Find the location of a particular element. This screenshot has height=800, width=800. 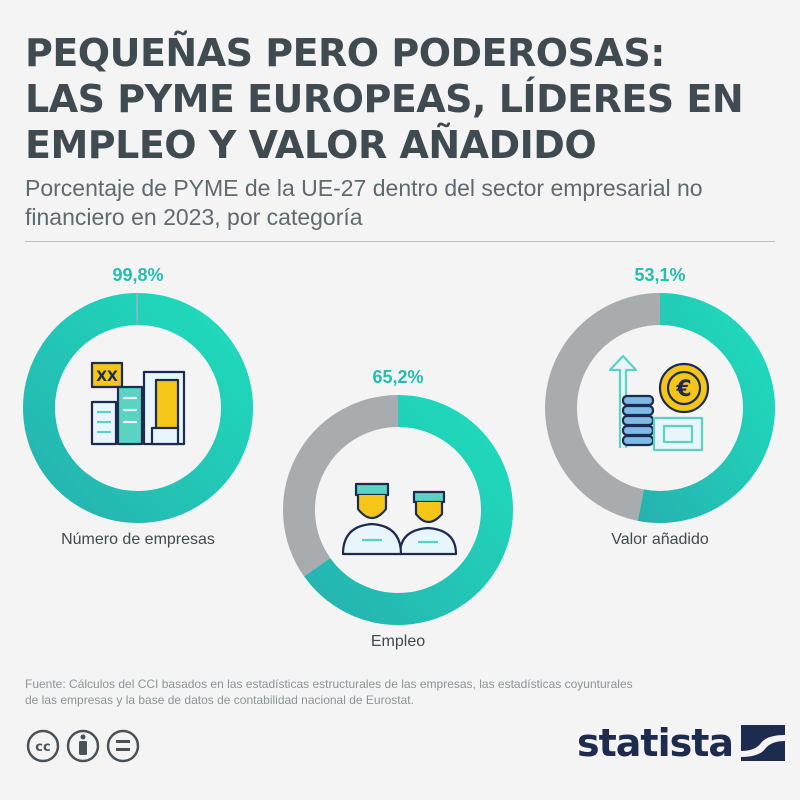

donut-chart: 65,2% Empleo is located at coordinates (398, 508).